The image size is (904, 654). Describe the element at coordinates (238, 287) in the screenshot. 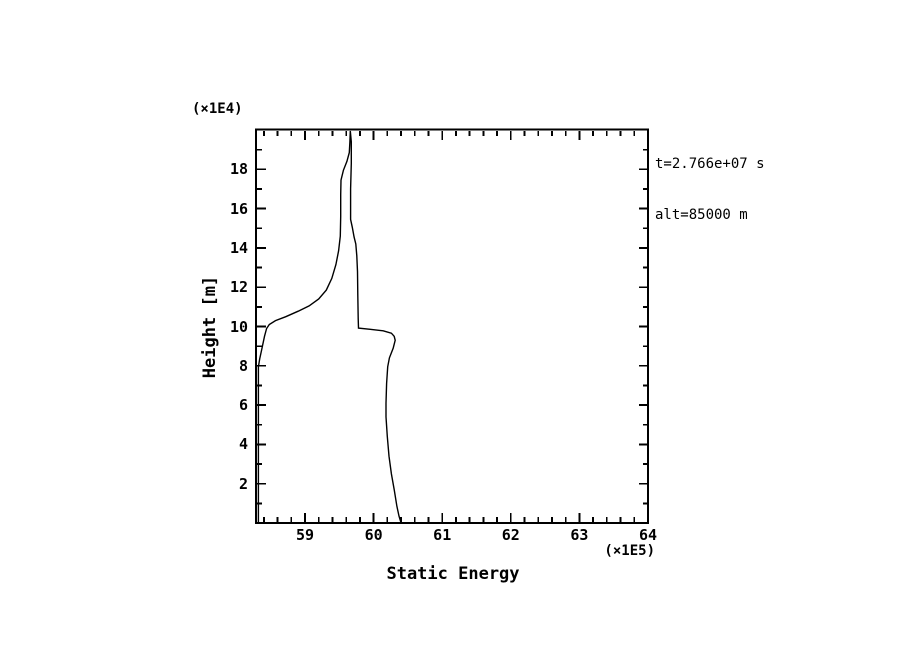

I see `y-tick-label: 12` at that location.